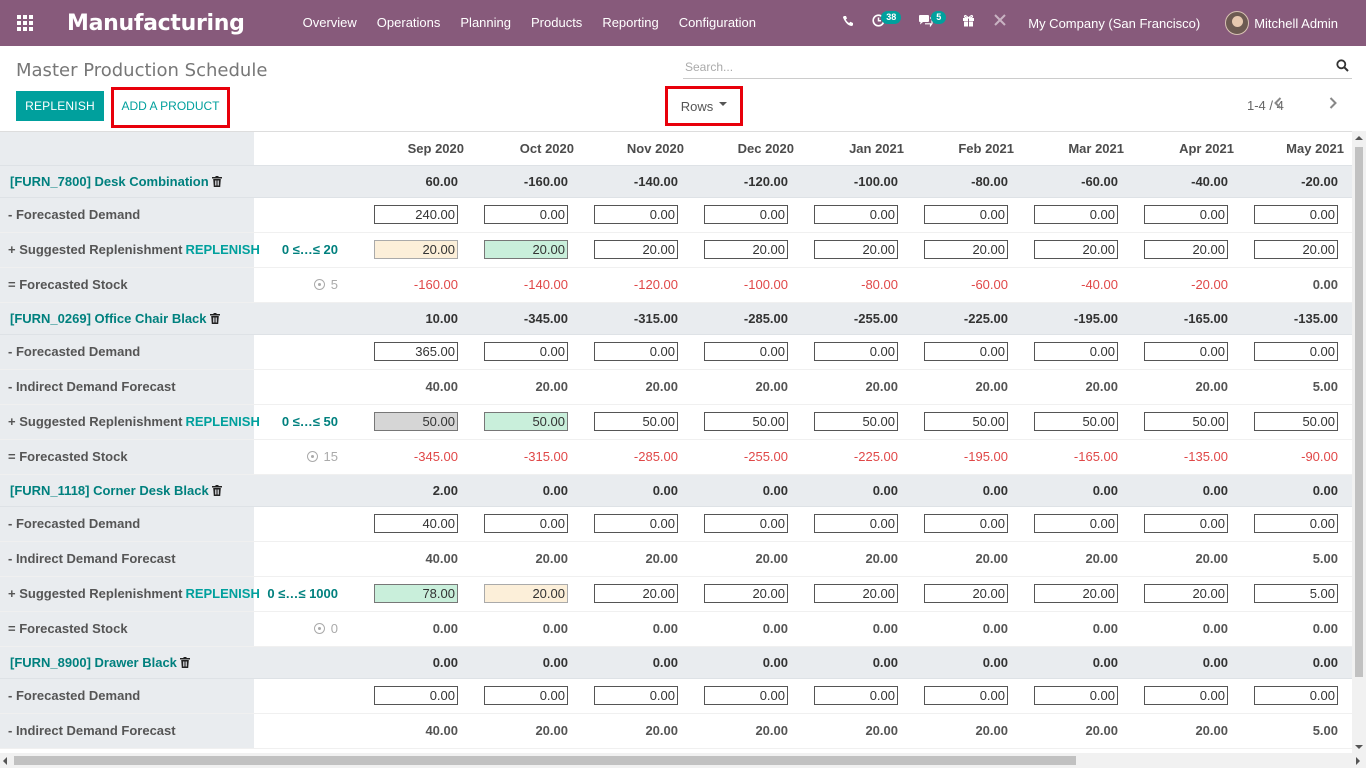 This screenshot has height=768, width=1366. What do you see at coordinates (1114, 23) in the screenshot?
I see `company-switcher: My Company (San Francisco)` at bounding box center [1114, 23].